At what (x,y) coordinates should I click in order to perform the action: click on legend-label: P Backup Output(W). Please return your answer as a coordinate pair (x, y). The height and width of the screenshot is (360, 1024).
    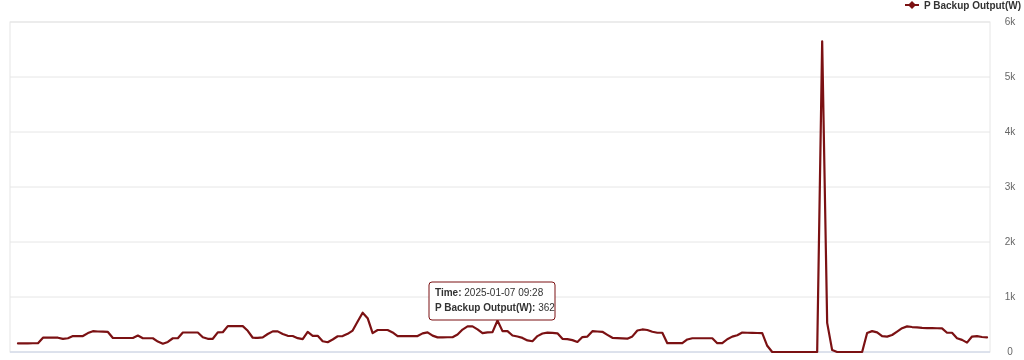
    Looking at the image, I should click on (973, 5).